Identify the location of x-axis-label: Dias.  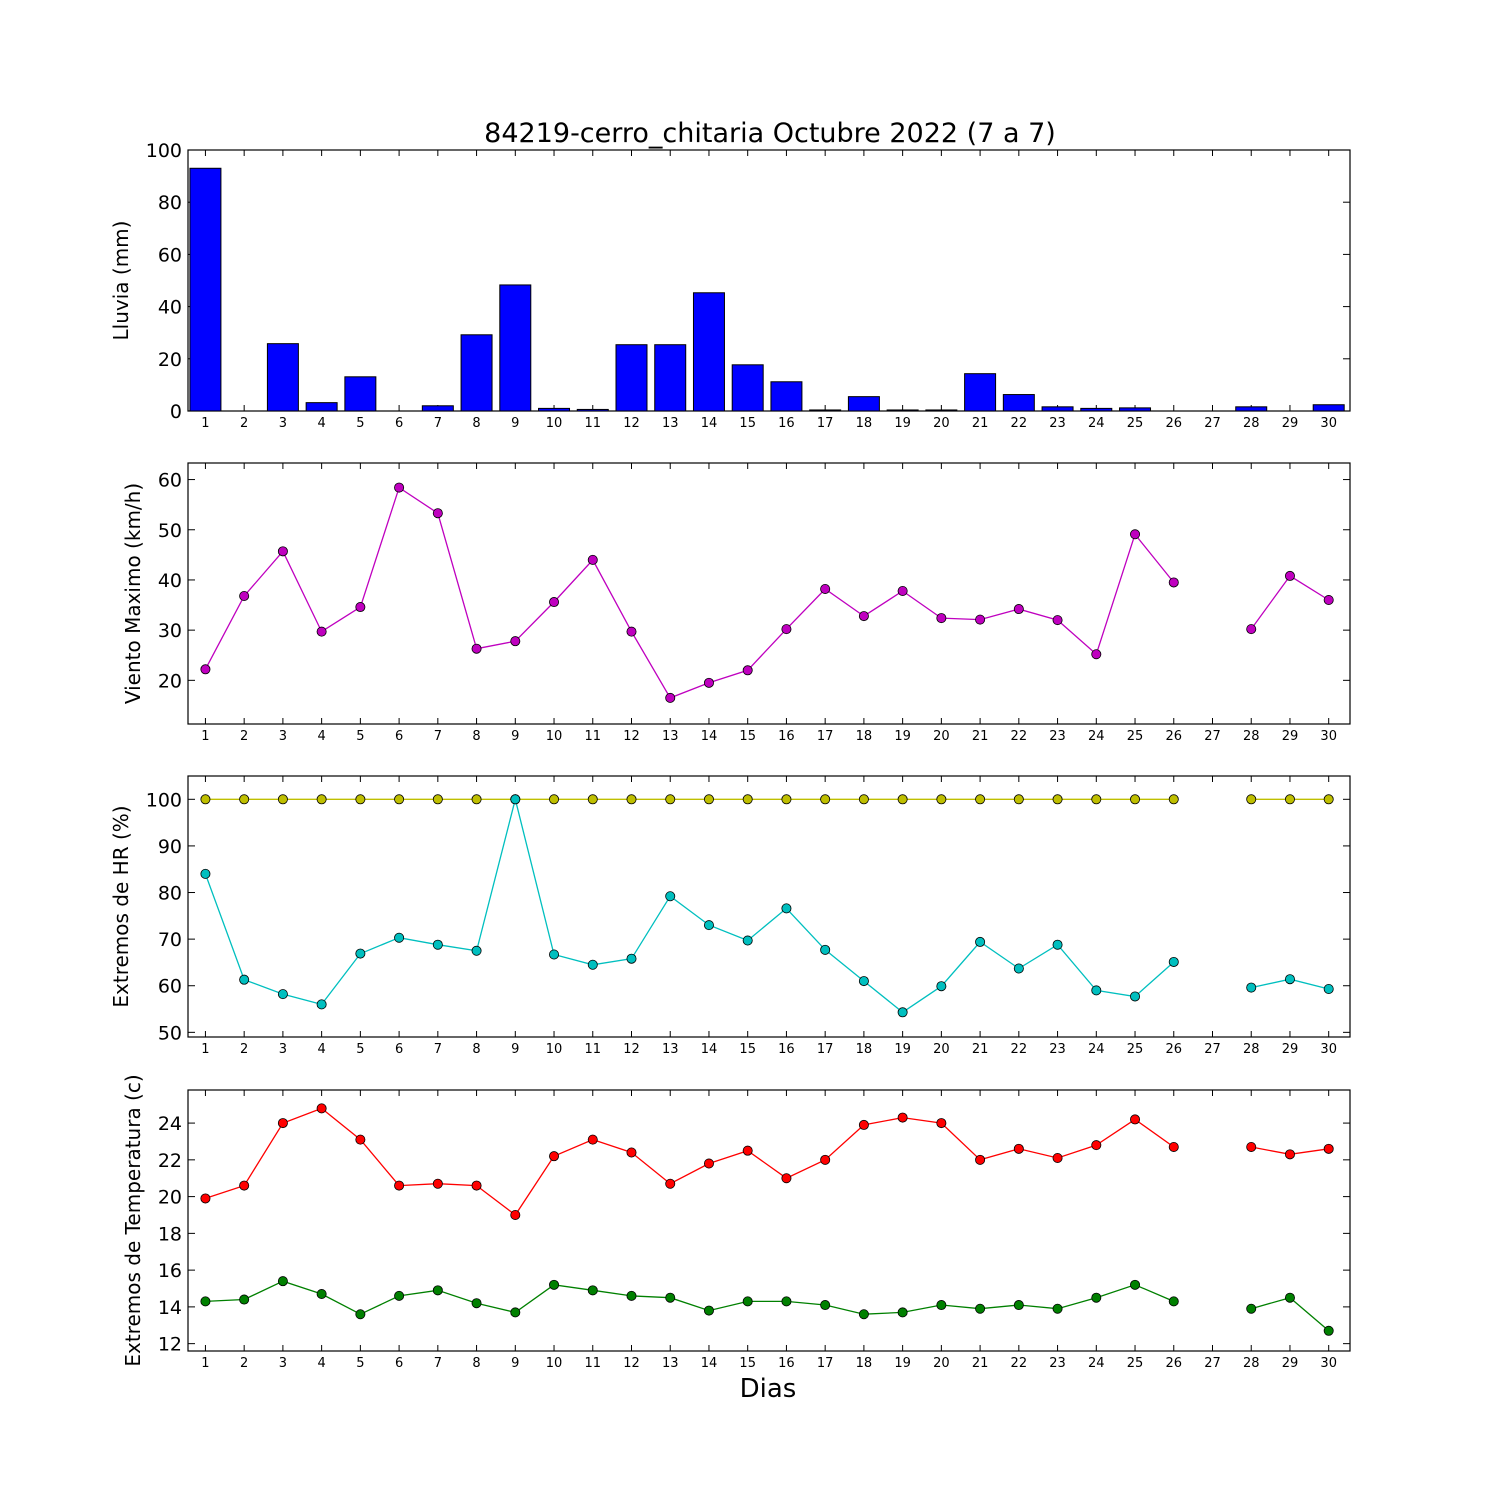
(768, 1389).